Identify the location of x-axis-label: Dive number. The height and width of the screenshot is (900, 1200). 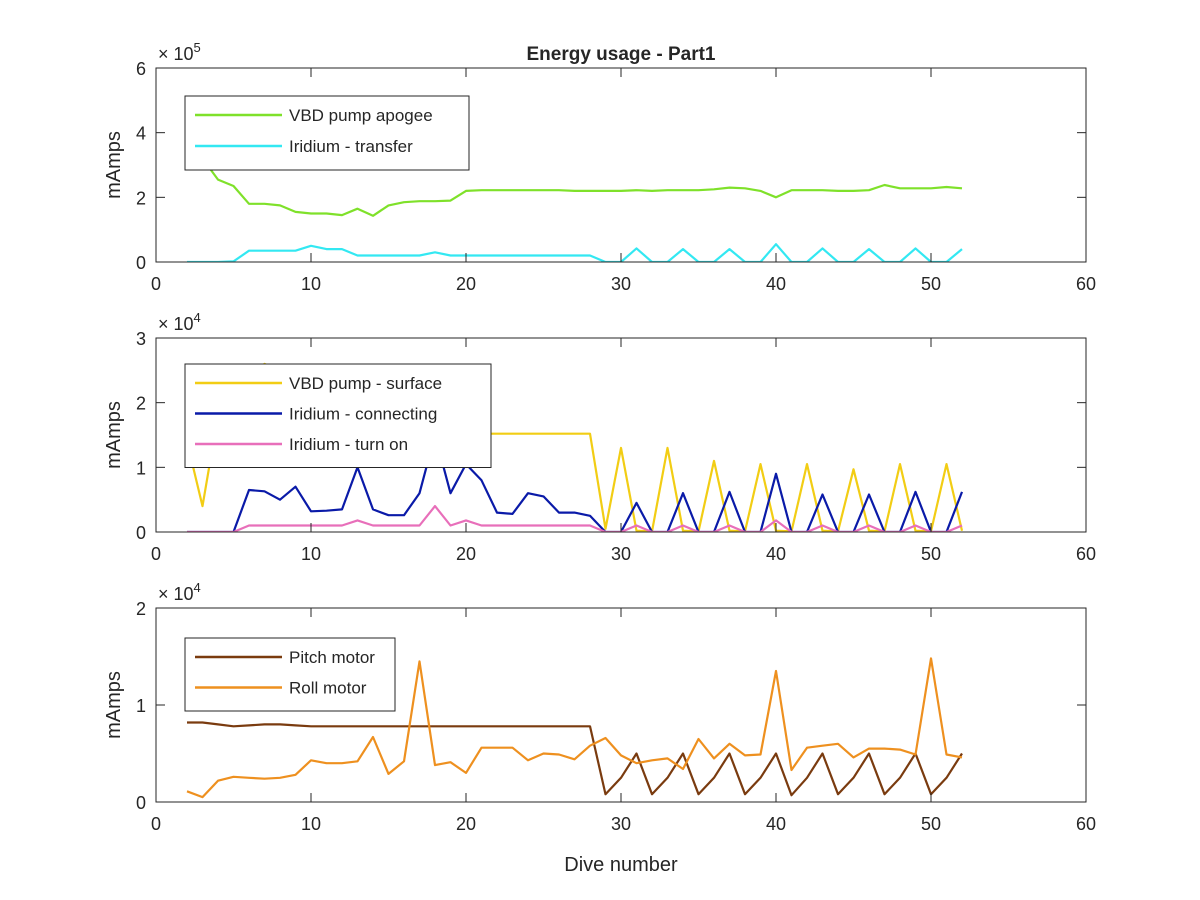
(621, 865).